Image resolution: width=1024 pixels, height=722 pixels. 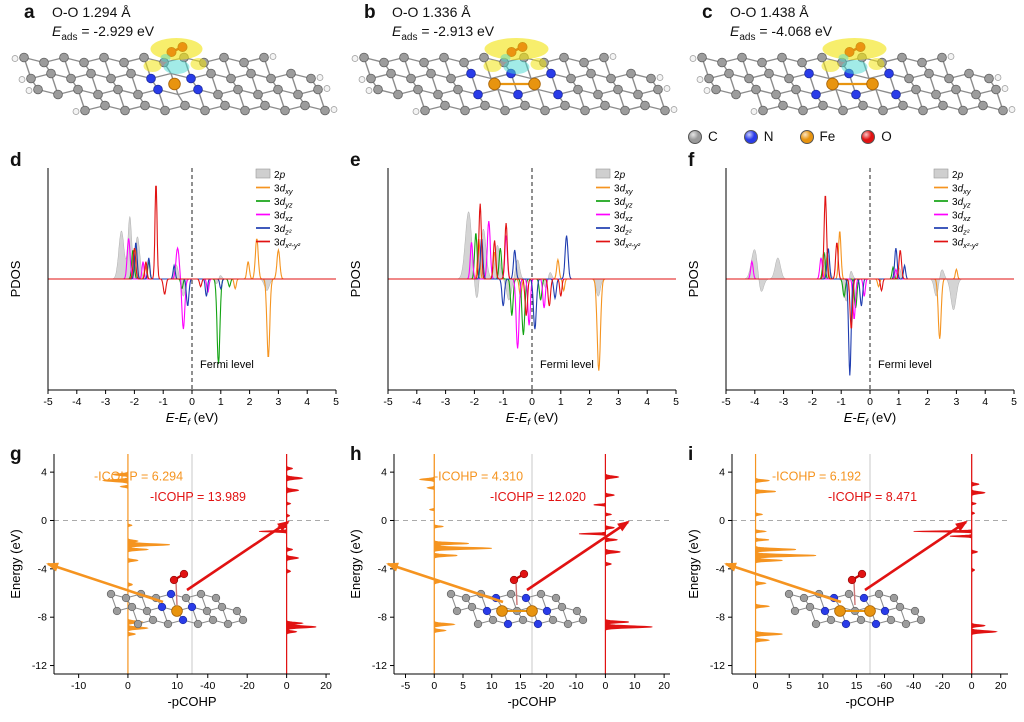 I want to click on legend-item-nitrogen: N, so click(x=758, y=136).